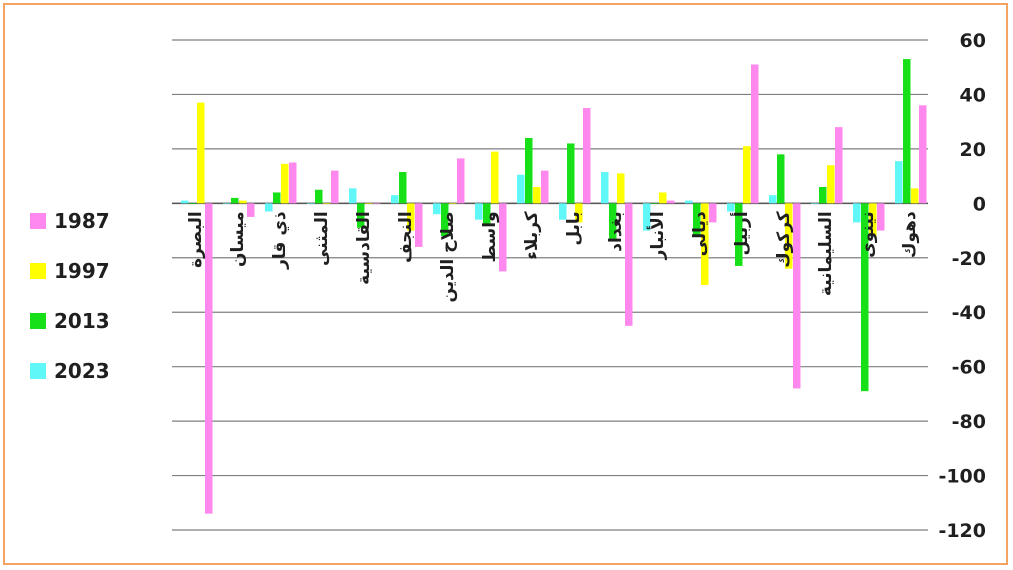 This screenshot has height=570, width=1013. I want to click on y-axis: 60 40 20 0 -20 -40 -60 -80 -100 -120, so click(962, 286).